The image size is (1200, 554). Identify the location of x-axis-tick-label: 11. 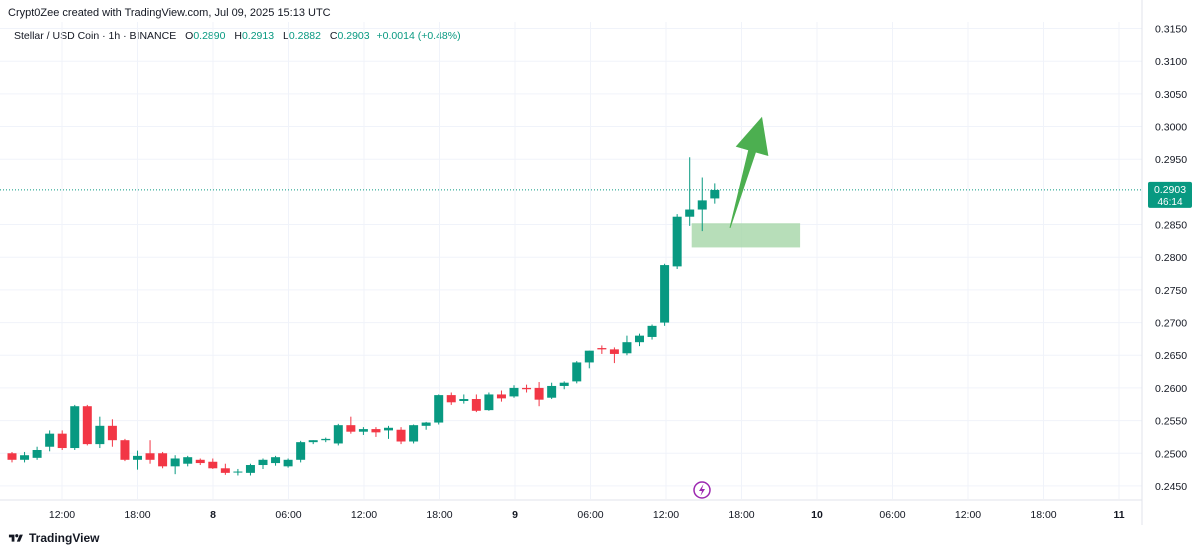
(1118, 515).